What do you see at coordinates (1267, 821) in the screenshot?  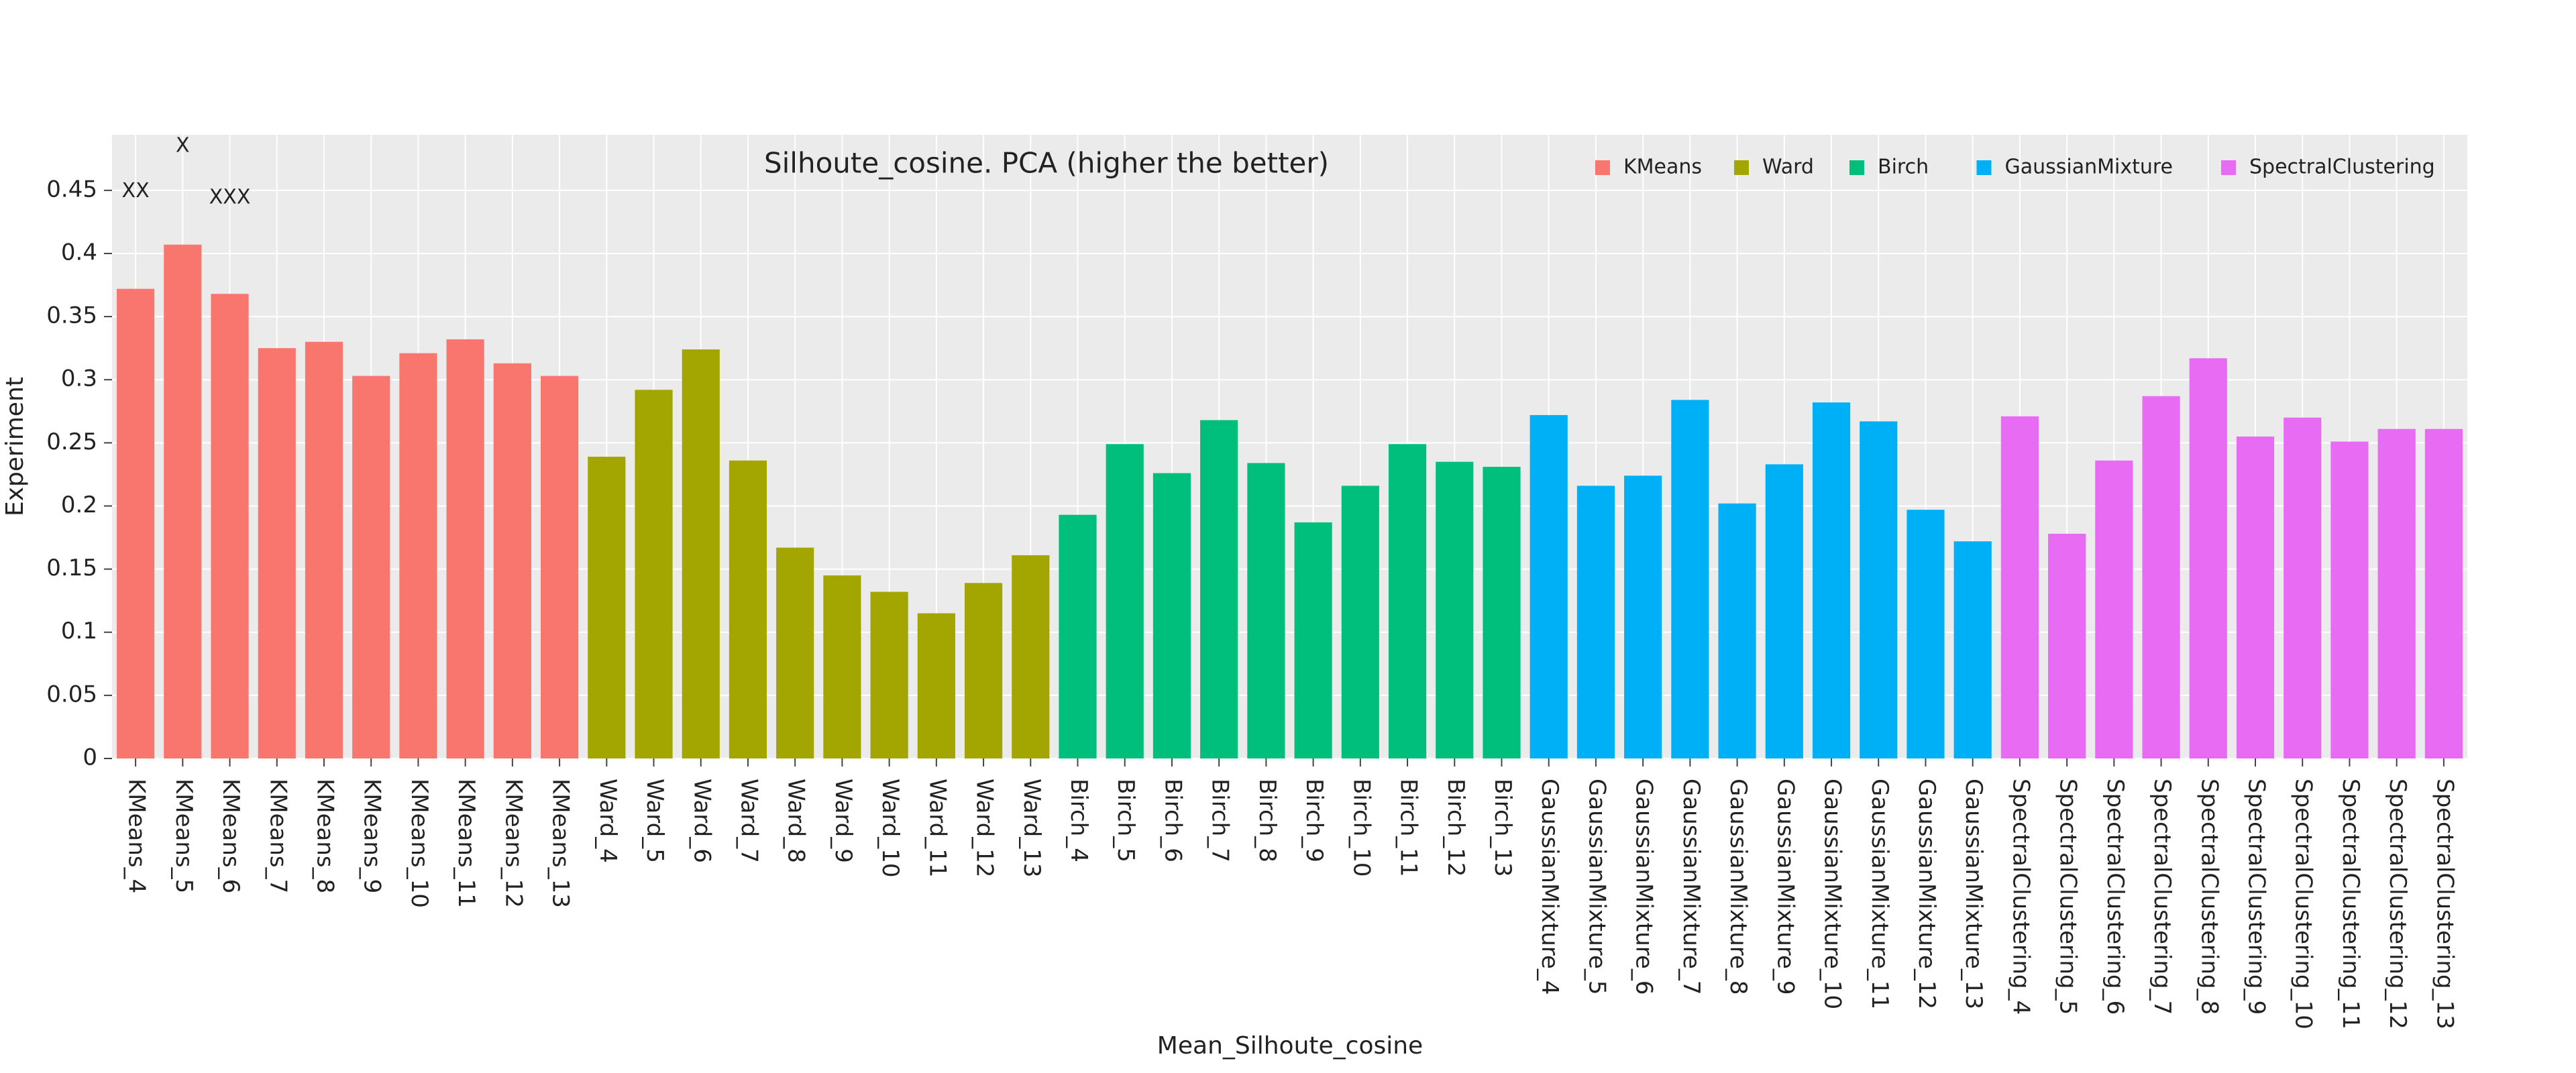 I see `x-tick-label: Birch_8` at bounding box center [1267, 821].